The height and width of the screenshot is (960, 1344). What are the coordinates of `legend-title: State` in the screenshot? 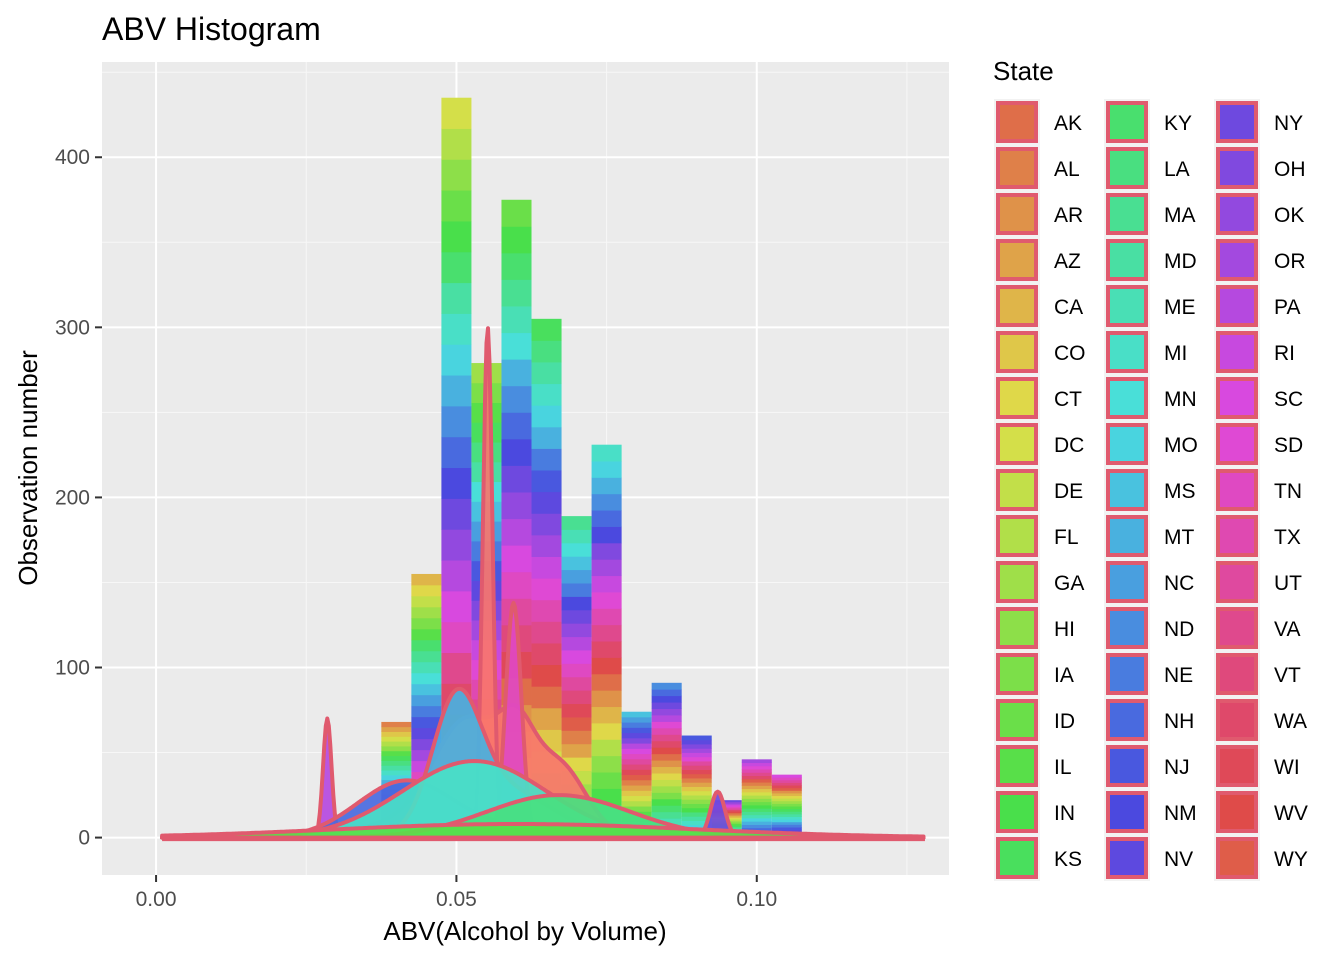 It's located at (1023, 71).